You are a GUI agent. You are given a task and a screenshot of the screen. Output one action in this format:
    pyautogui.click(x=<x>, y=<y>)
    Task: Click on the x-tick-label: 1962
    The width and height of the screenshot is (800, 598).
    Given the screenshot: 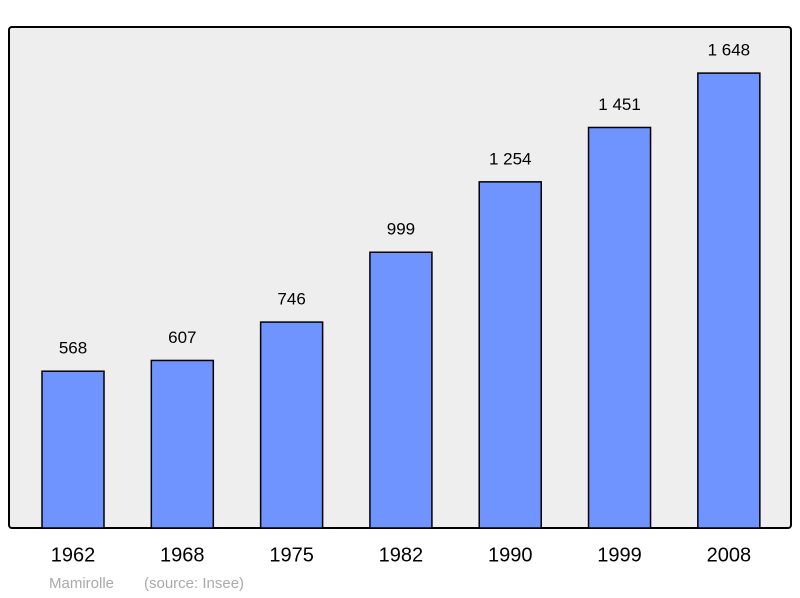 What is the action you would take?
    pyautogui.click(x=73, y=555)
    